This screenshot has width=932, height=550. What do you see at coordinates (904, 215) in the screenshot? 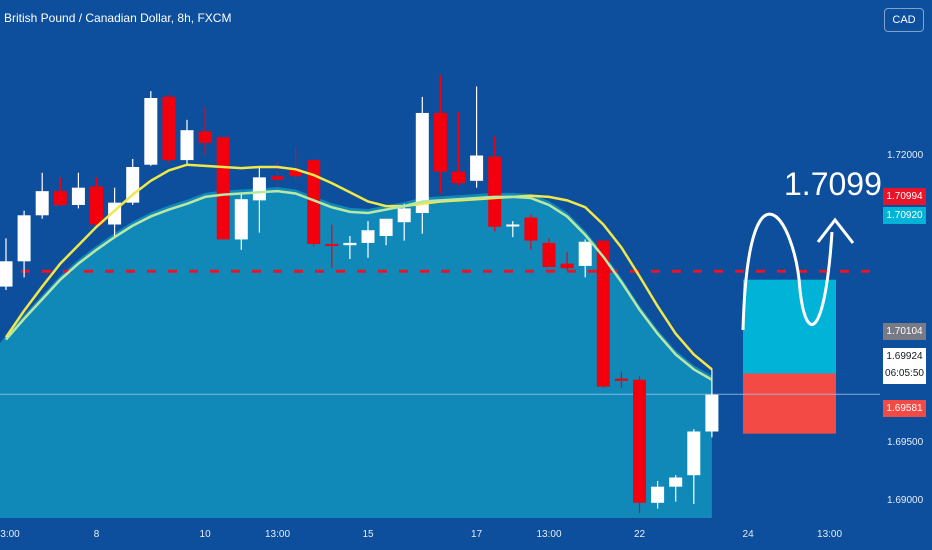
I see `take-profit-price-label: 1.70920` at bounding box center [904, 215].